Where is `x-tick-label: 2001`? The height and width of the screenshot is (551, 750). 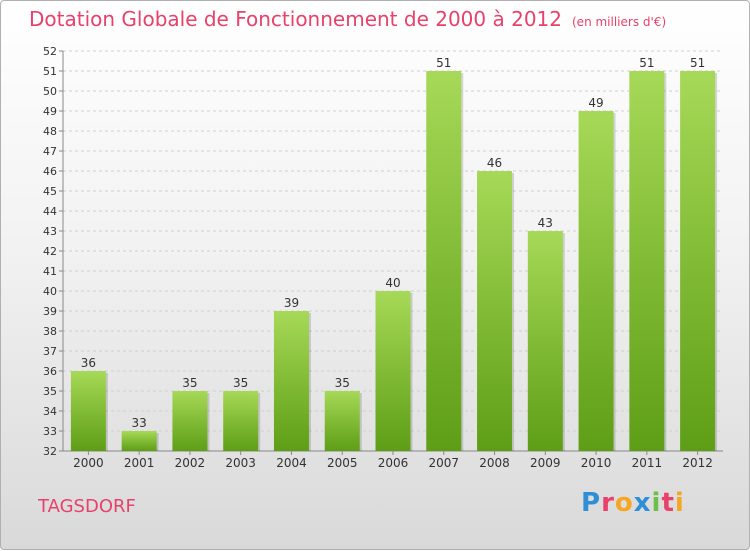
x-tick-label: 2001 is located at coordinates (139, 463).